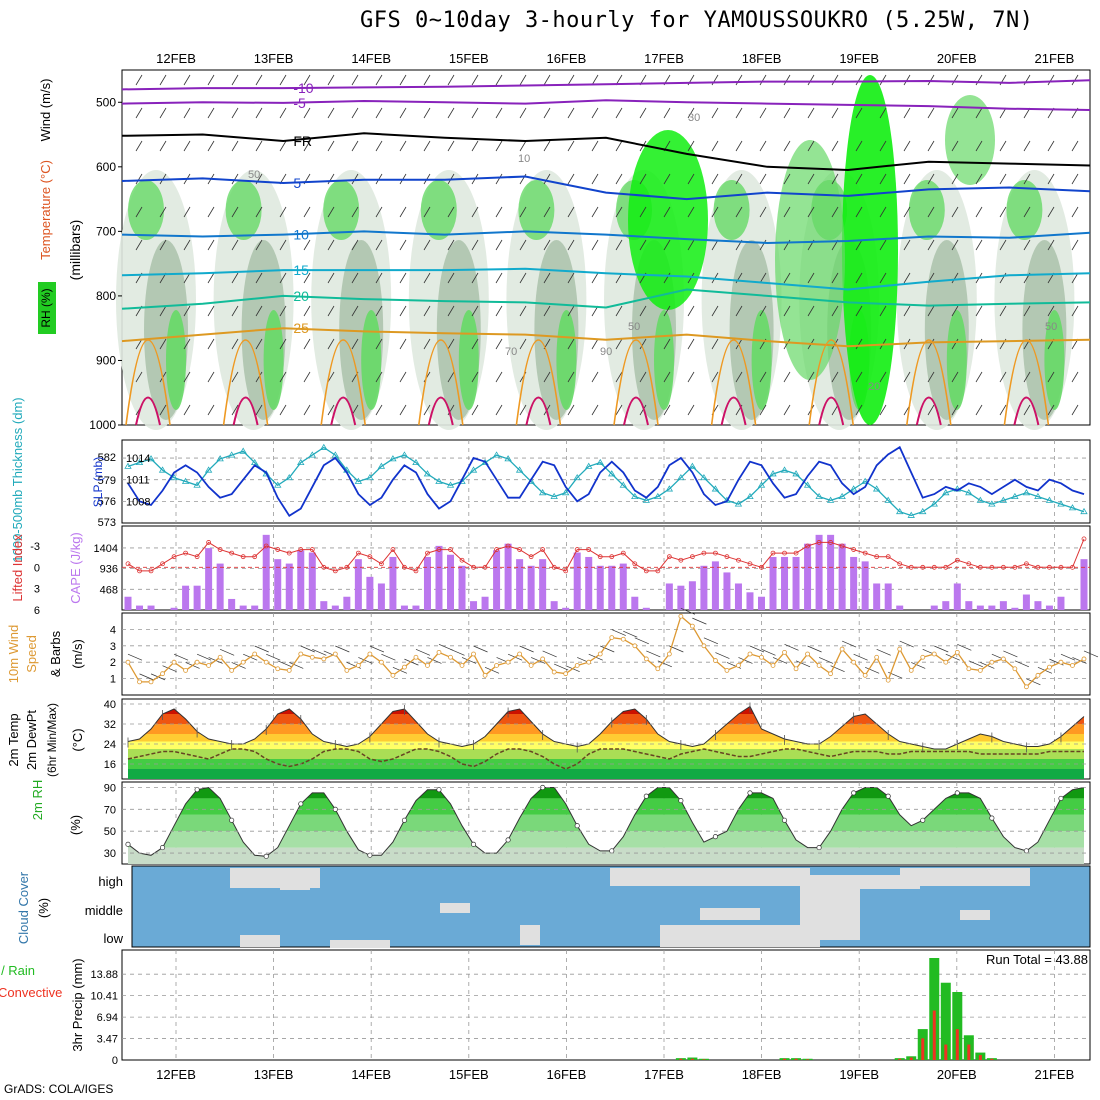  What do you see at coordinates (254, 175) in the screenshot?
I see `rh-contour-label: 50` at bounding box center [254, 175].